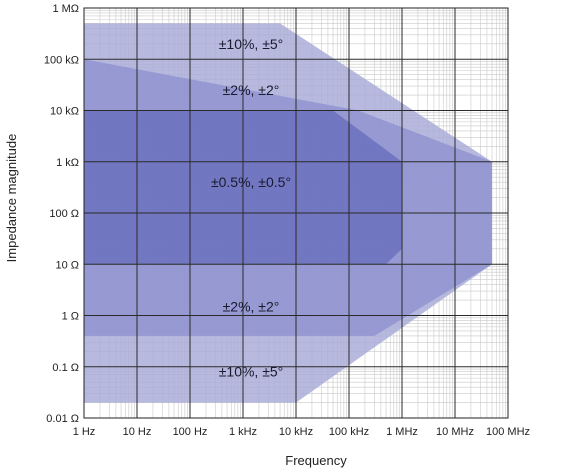  Describe the element at coordinates (65, 9) in the screenshot. I see `y-tick-label: 1 MΩ` at that location.